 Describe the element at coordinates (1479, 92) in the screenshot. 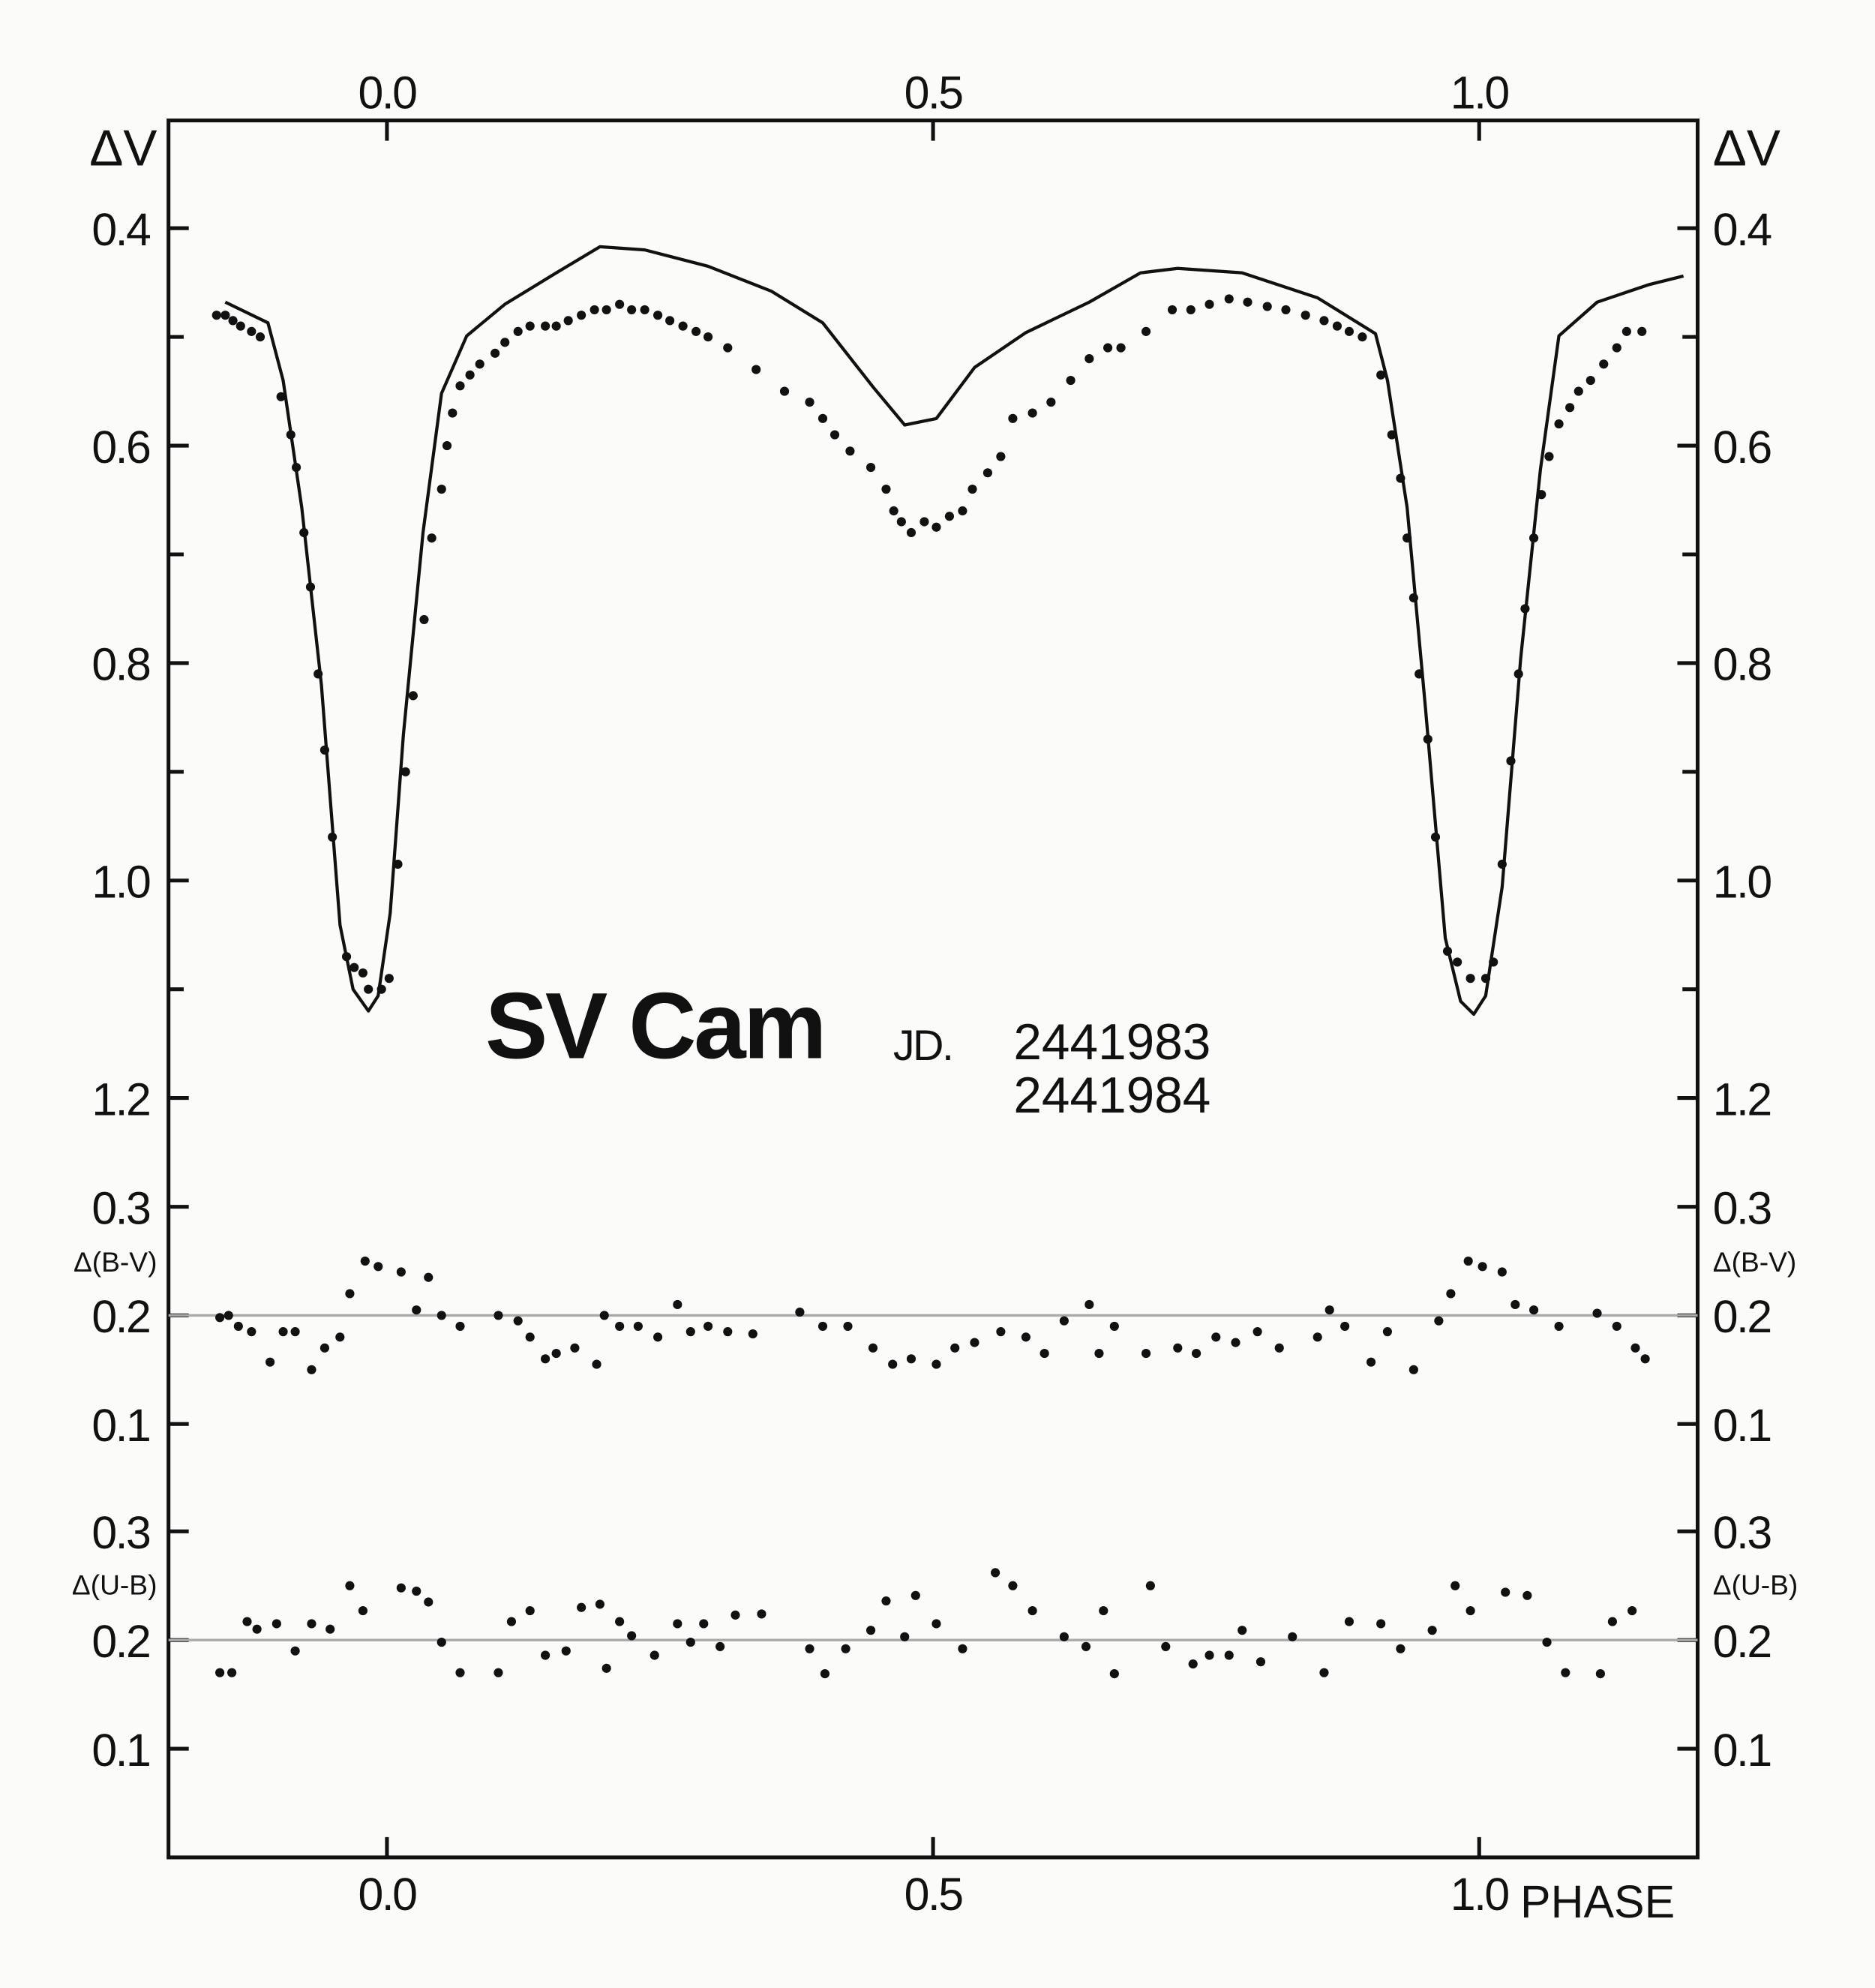

I see `x-tick-label: 1.0` at that location.